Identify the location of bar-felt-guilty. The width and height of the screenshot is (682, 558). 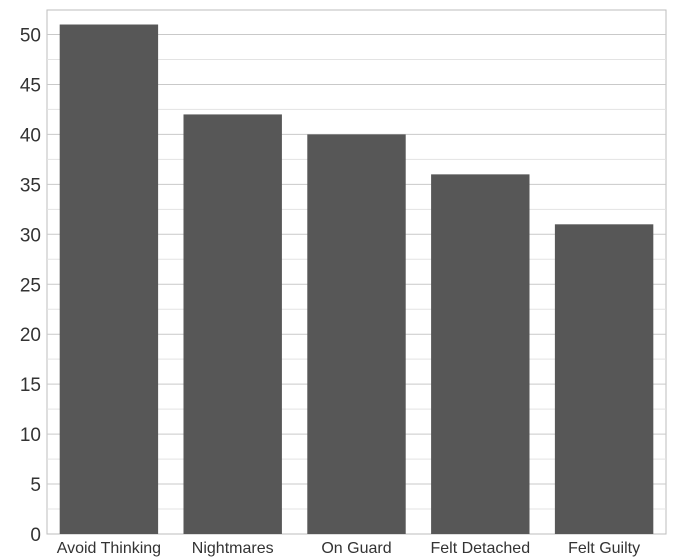
(604, 379).